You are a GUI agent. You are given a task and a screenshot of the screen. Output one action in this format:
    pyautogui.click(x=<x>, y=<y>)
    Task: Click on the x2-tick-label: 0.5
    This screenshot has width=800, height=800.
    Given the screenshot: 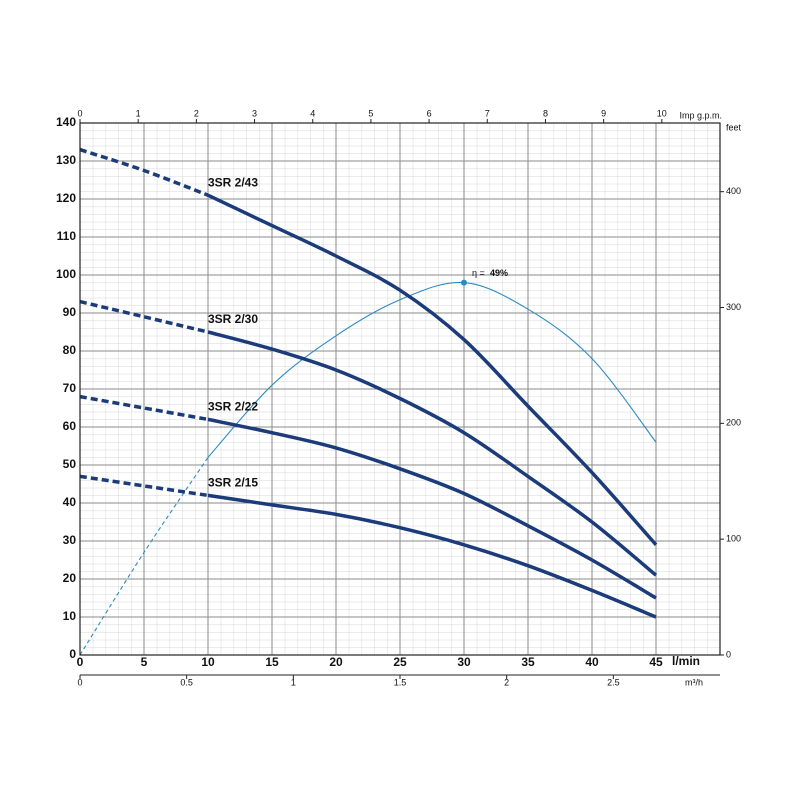 What is the action you would take?
    pyautogui.click(x=186, y=682)
    